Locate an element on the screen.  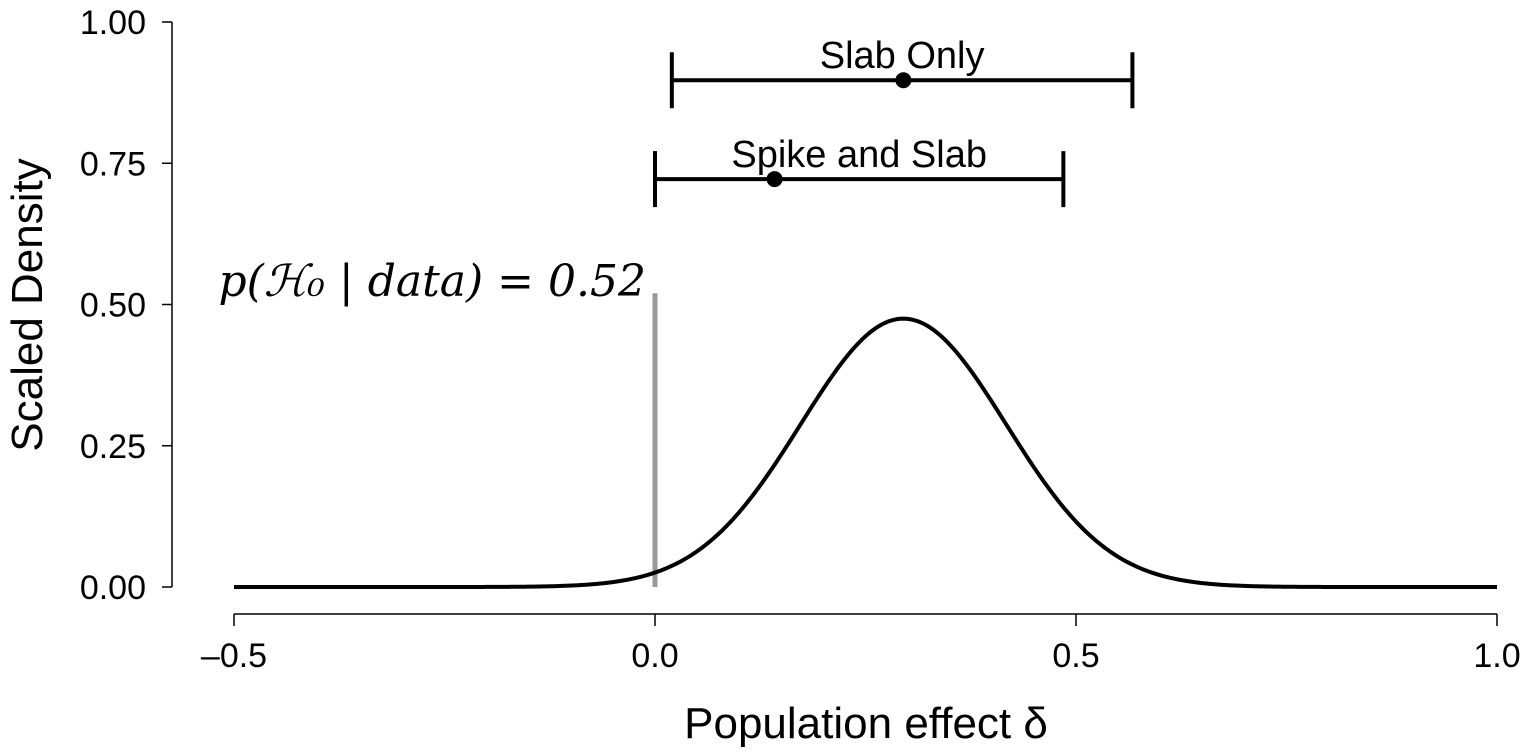
interval-label: Slab Only is located at coordinates (902, 56).